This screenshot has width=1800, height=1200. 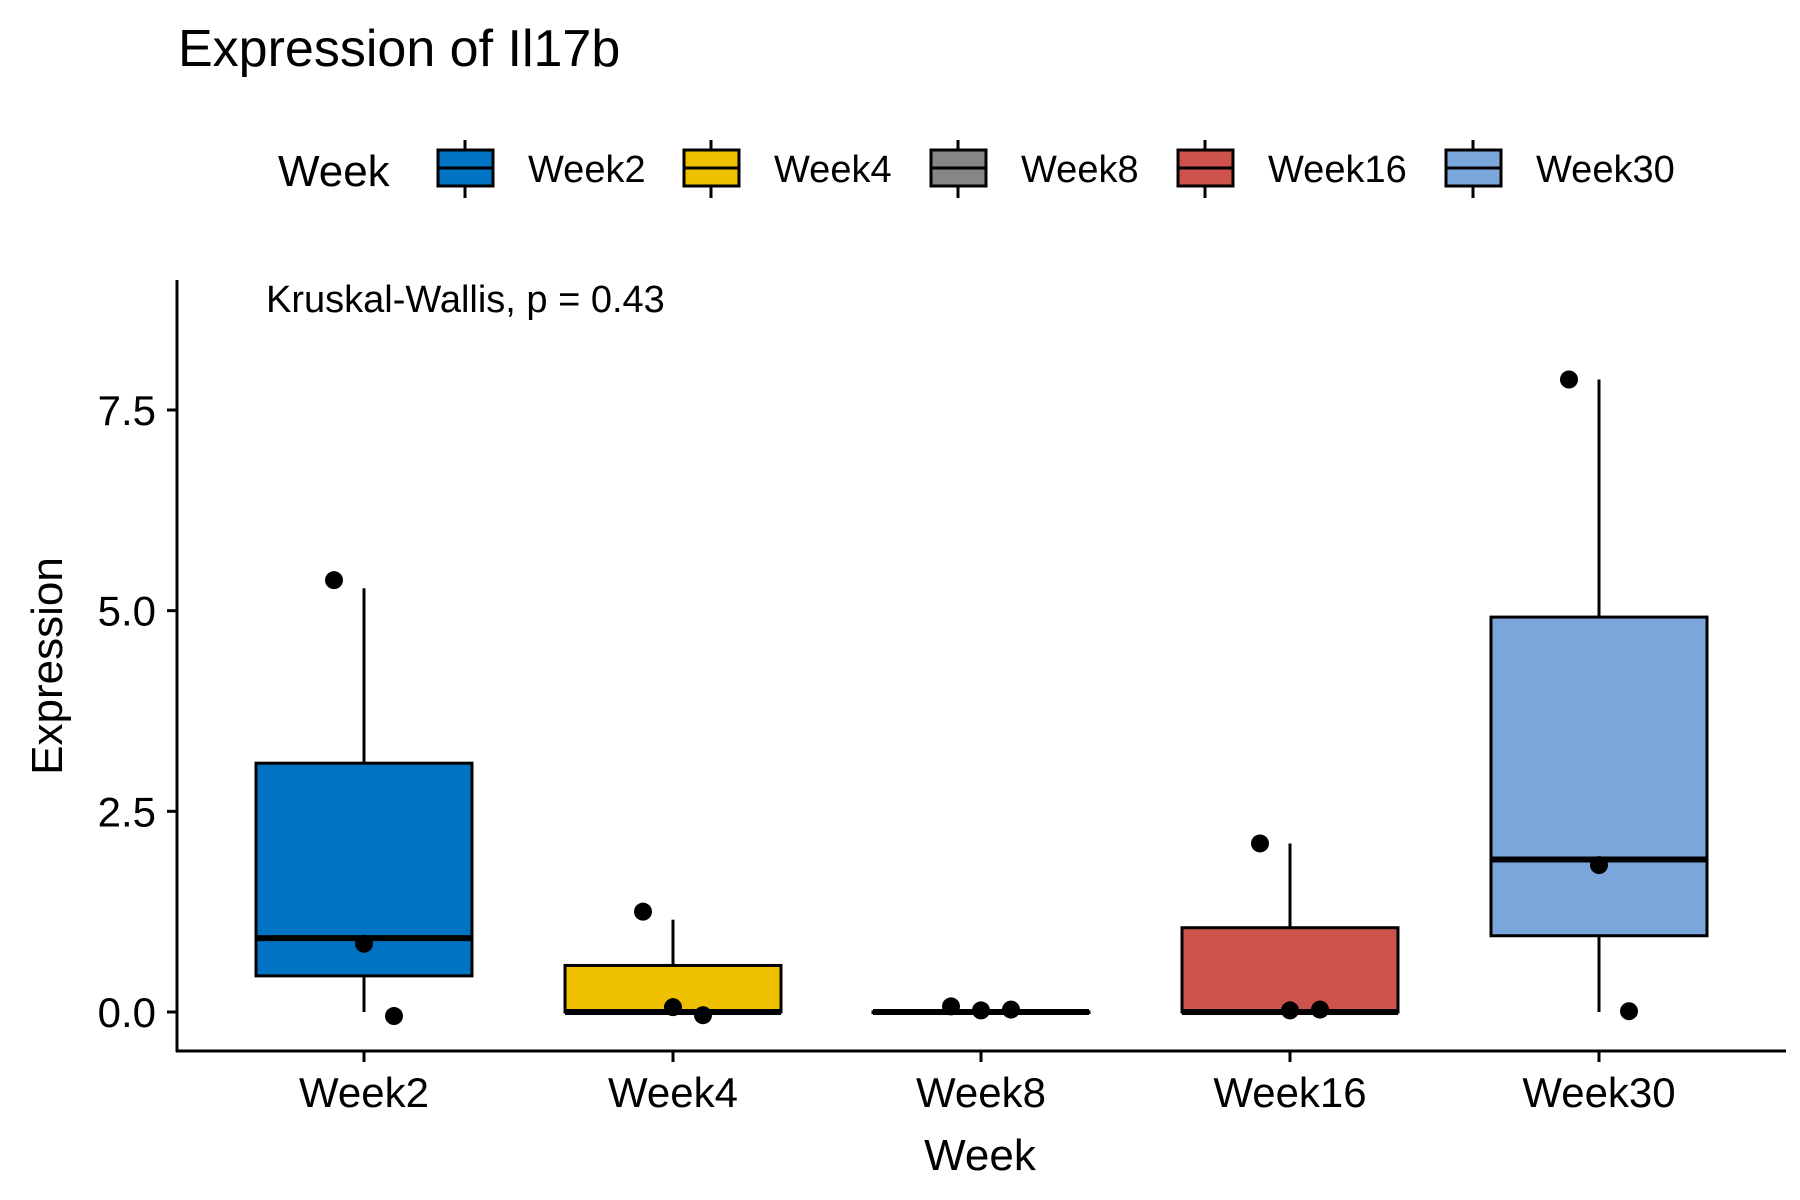 I want to click on y-tick-label: 2.5, so click(x=127, y=811).